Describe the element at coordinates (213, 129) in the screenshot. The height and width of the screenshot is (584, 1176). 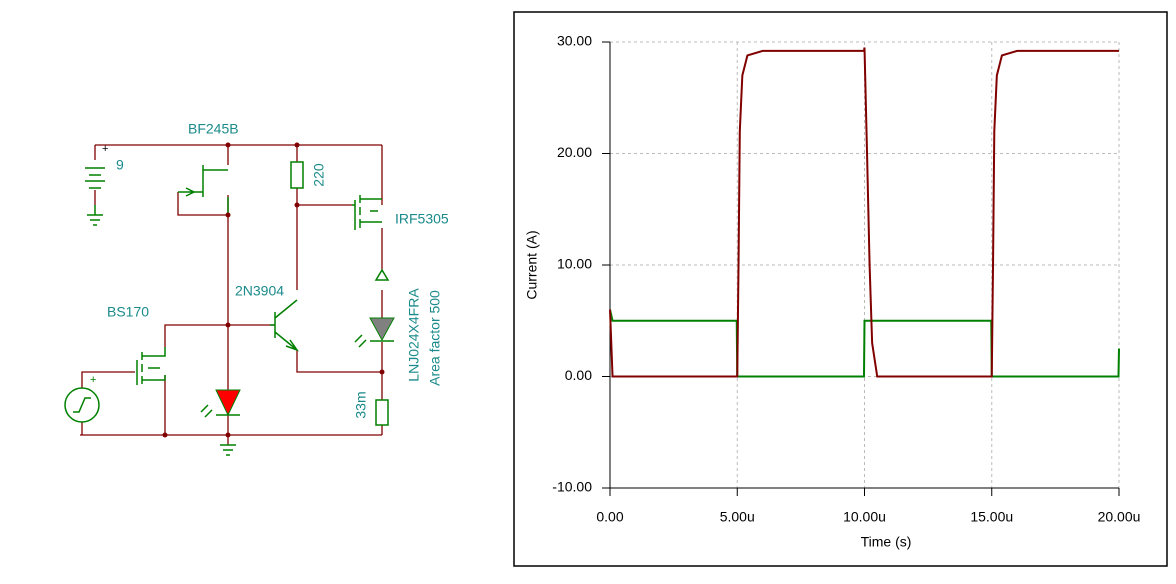
I see `component-label: BF245B` at that location.